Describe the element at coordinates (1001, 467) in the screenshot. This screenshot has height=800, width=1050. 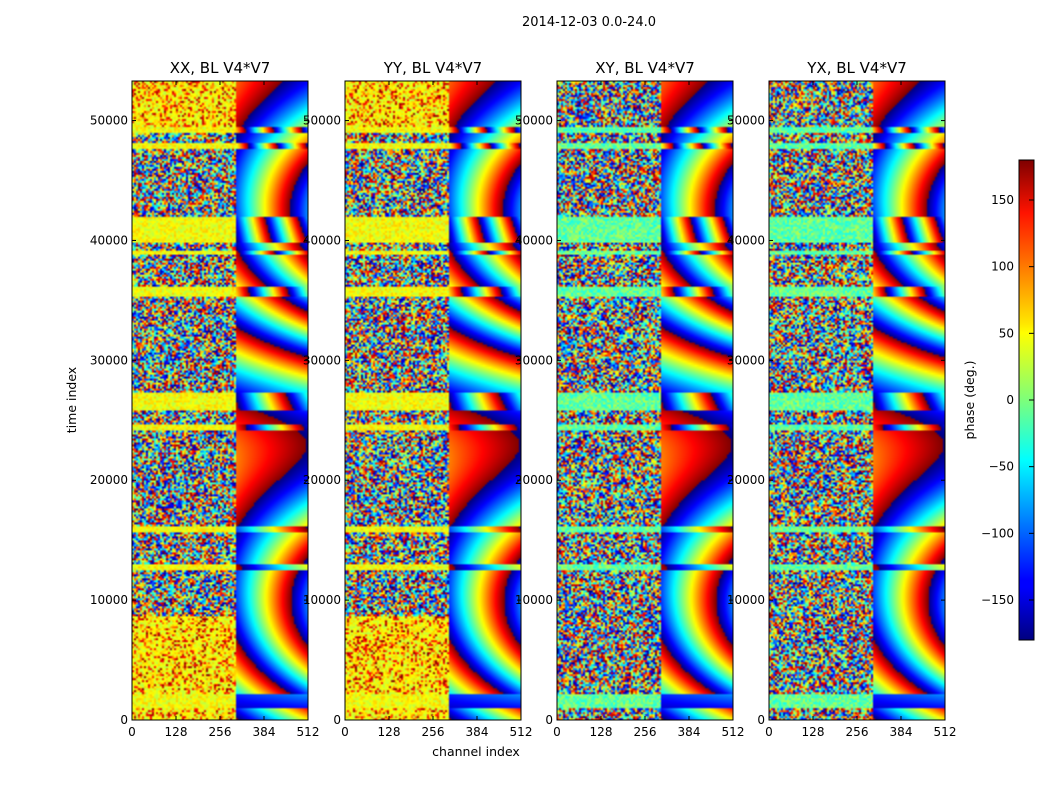
I see `colorbar-tick-label: −50` at that location.